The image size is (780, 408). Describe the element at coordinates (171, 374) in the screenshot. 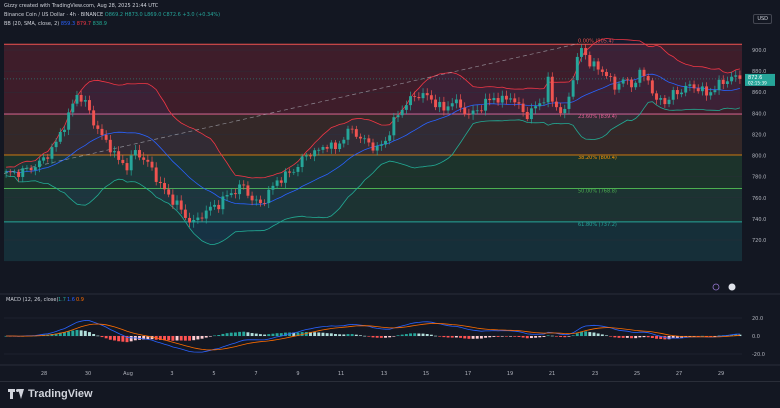

I see `time-tick-label: 3` at that location.